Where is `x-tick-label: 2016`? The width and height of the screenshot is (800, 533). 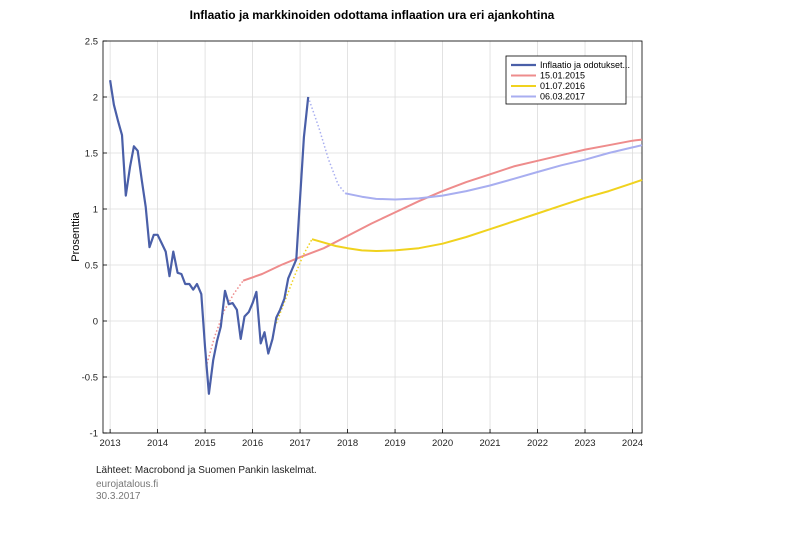
x-tick-label: 2016 is located at coordinates (252, 443).